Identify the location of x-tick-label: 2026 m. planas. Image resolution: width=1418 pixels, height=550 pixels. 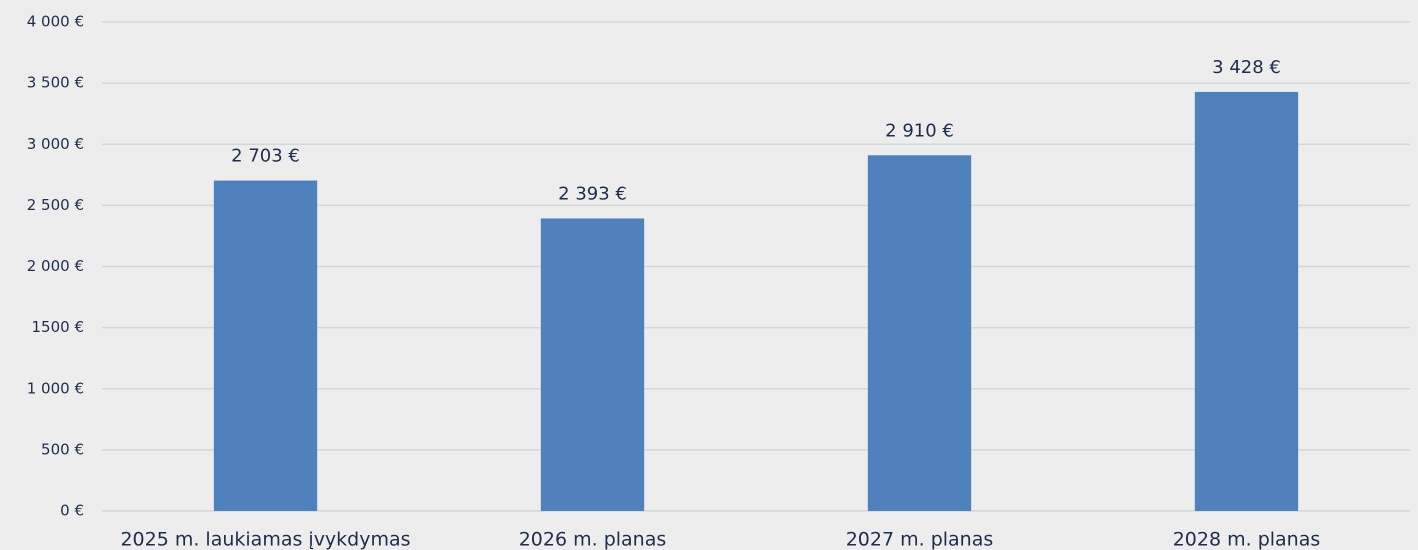
(593, 539).